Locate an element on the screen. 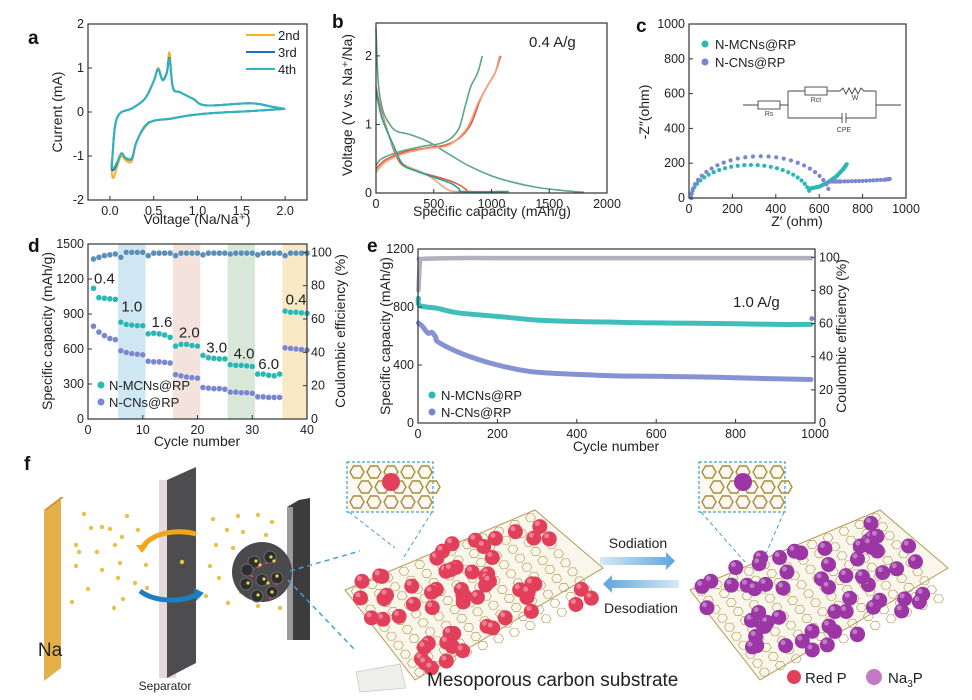 The image size is (972, 700). rate-label: 1.6 is located at coordinates (161, 322).